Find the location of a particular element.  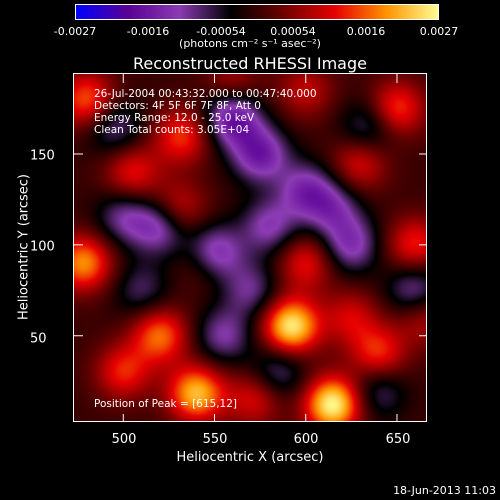

colorbar-gradient is located at coordinates (257, 12).